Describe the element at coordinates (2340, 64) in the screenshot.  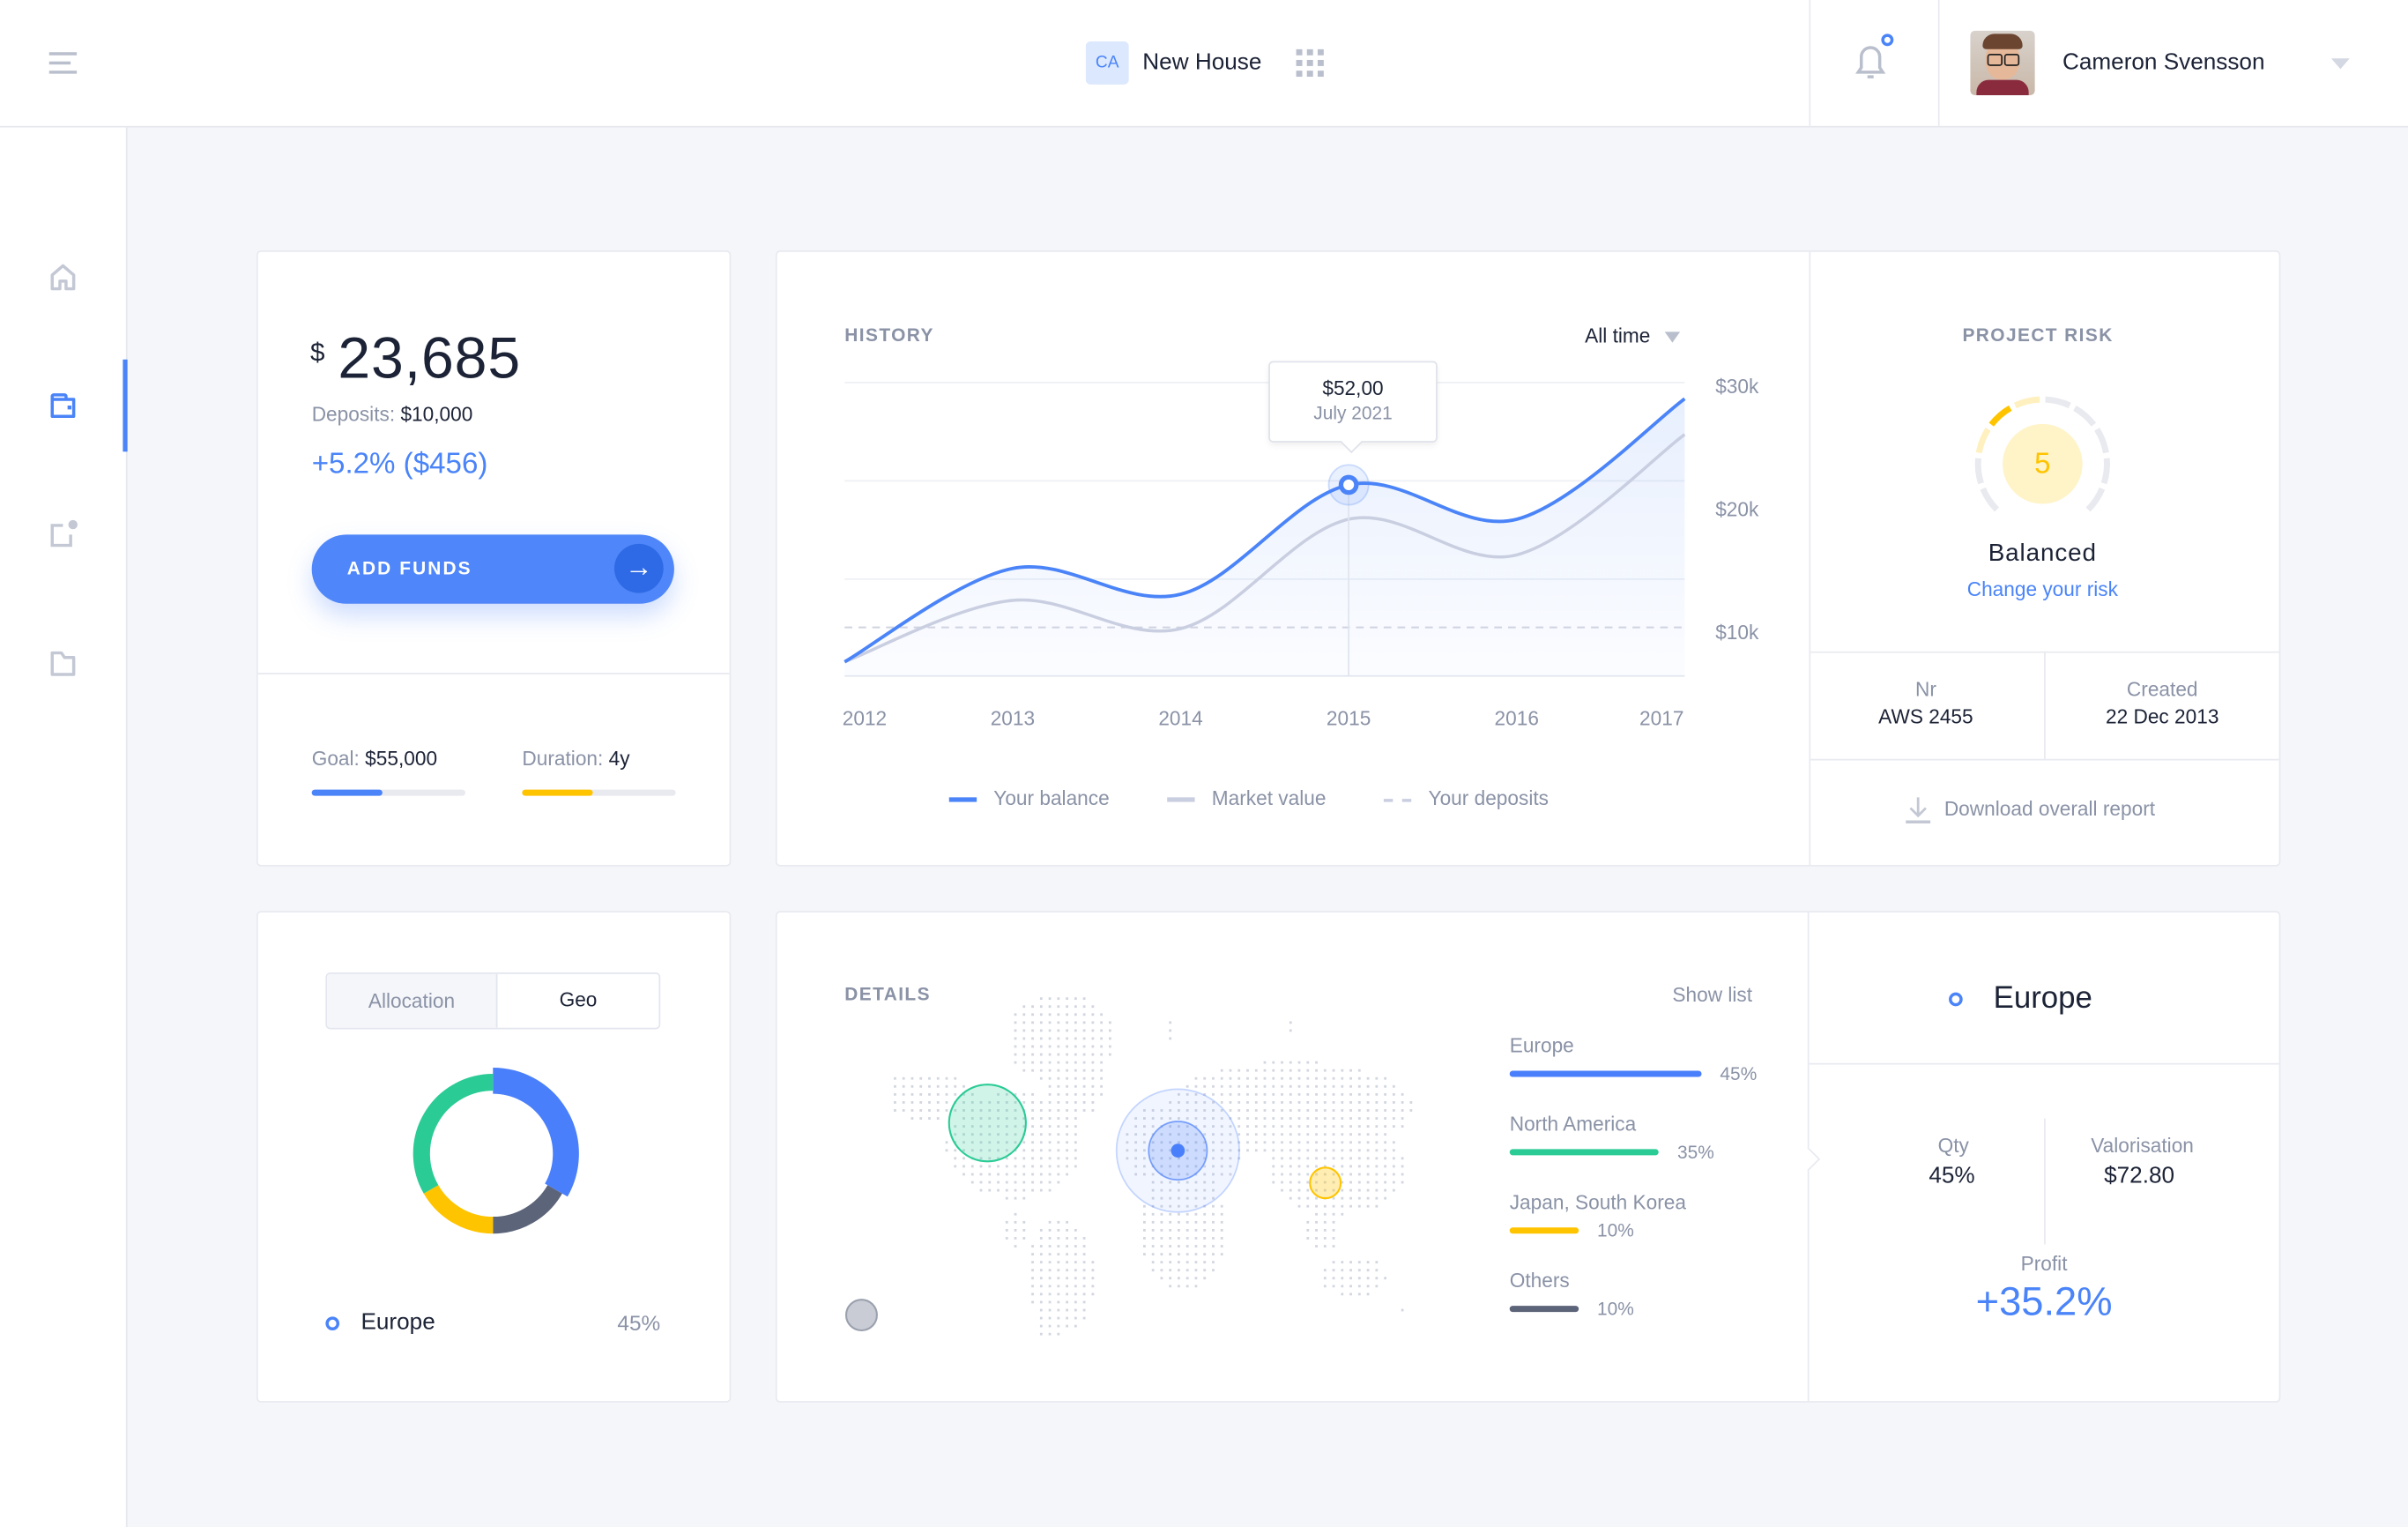
I see `chevron-down-icon` at that location.